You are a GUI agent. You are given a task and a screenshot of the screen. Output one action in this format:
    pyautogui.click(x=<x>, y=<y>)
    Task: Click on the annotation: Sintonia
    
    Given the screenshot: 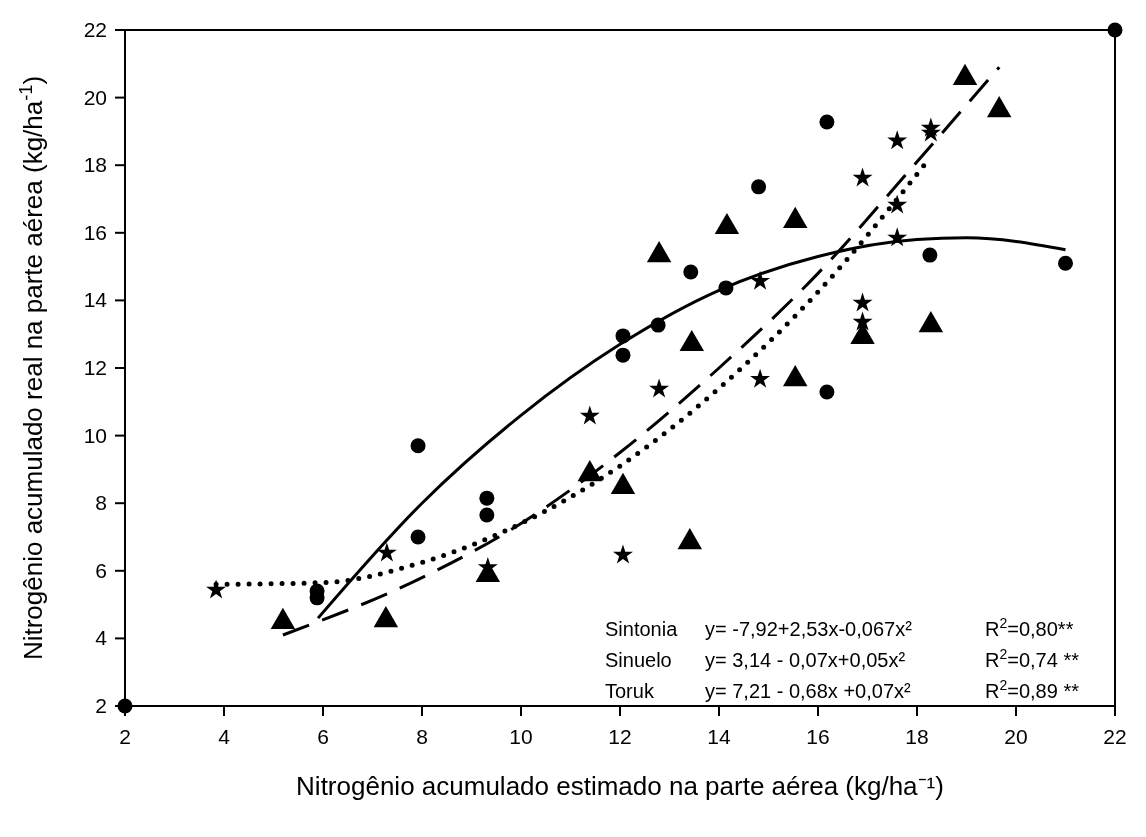 What is the action you would take?
    pyautogui.click(x=642, y=629)
    